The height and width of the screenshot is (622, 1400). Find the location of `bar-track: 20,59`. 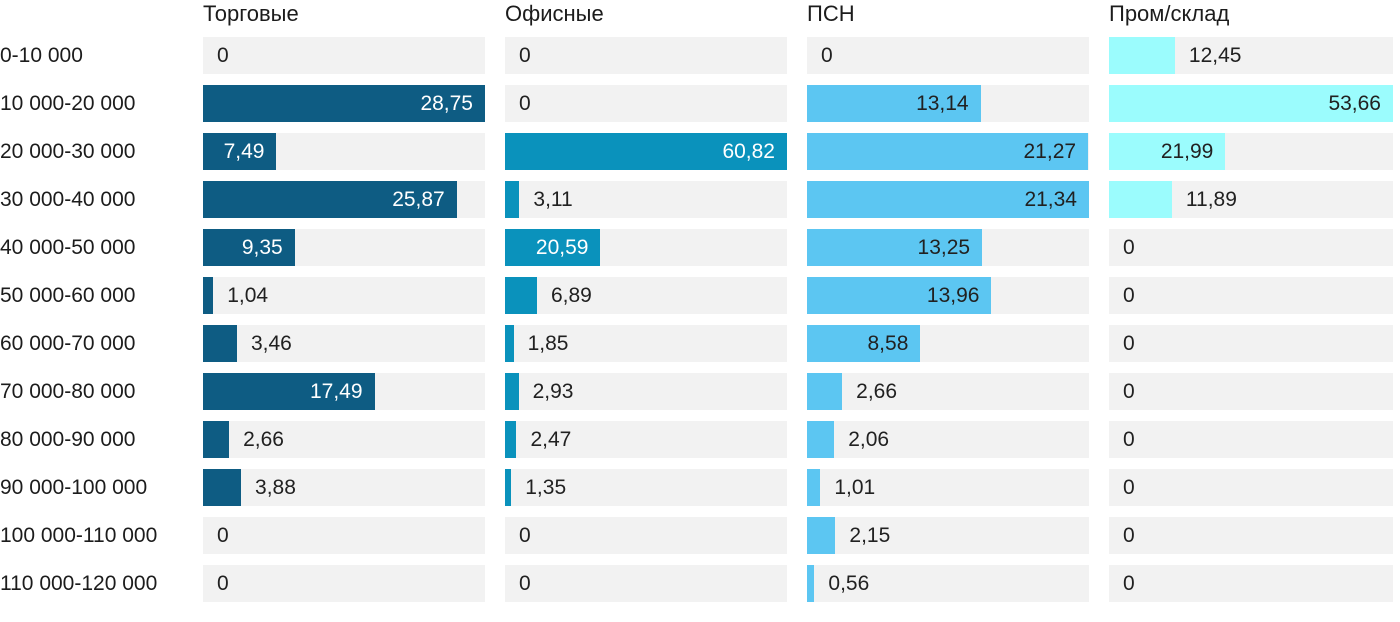

bar-track: 20,59 is located at coordinates (646, 247).